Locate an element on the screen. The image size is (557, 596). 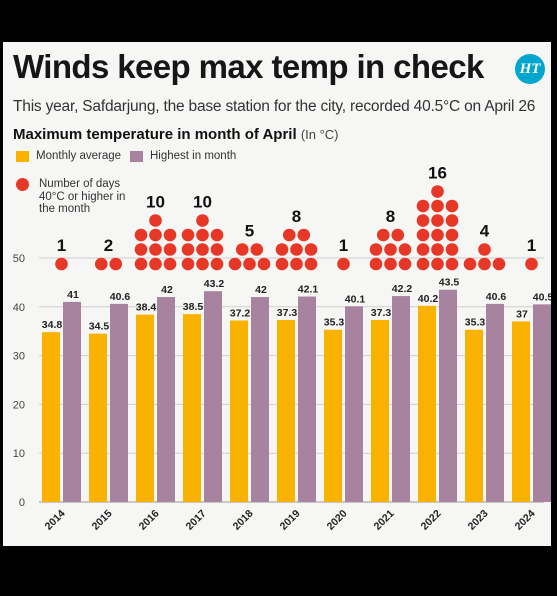
data-label-highest: 41 is located at coordinates (73, 295).